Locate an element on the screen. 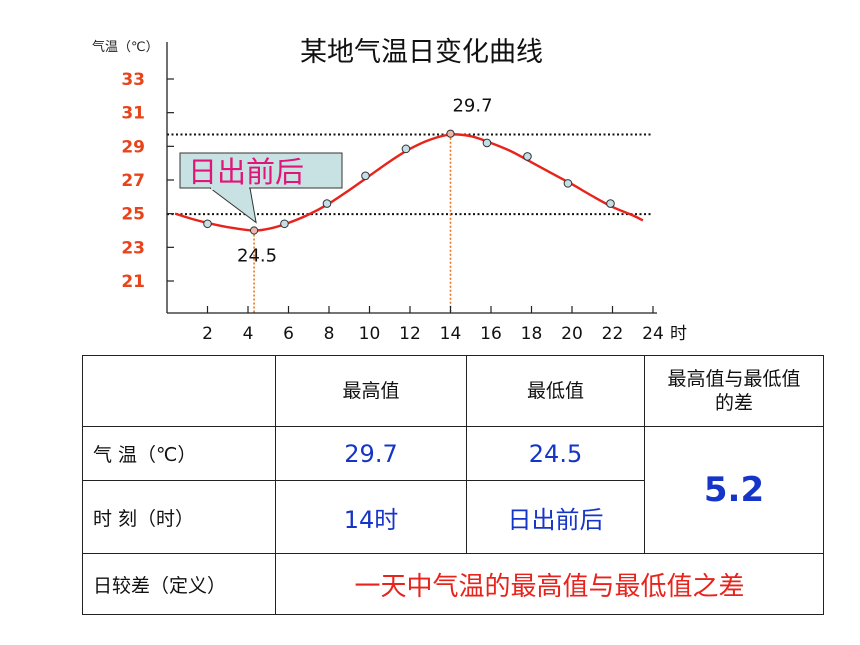 Image resolution: width=860 pixels, height=645 pixels. header-min: 最低值 is located at coordinates (555, 391).